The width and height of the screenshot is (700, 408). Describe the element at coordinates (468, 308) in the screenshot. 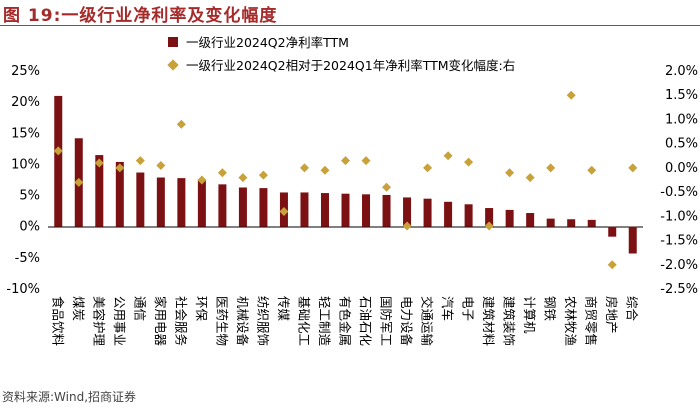

I see `category-label: 电子` at that location.